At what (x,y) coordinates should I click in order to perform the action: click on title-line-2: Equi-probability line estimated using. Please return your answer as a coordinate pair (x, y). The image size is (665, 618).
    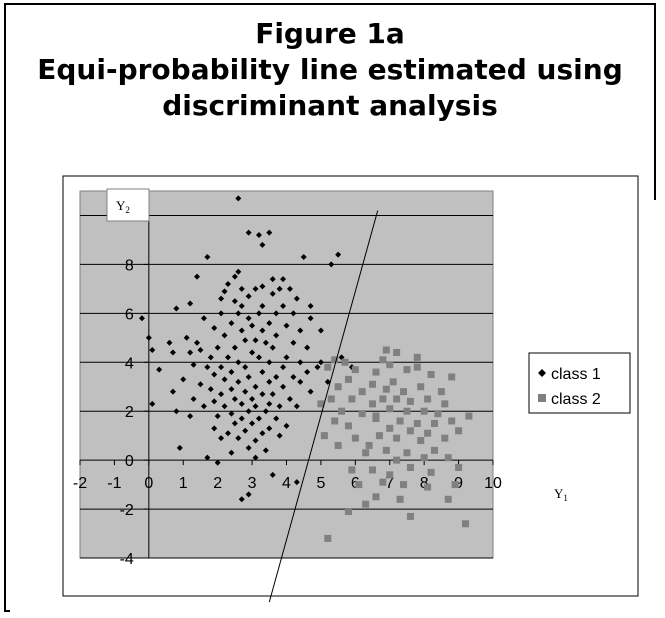
    Looking at the image, I should click on (330, 69).